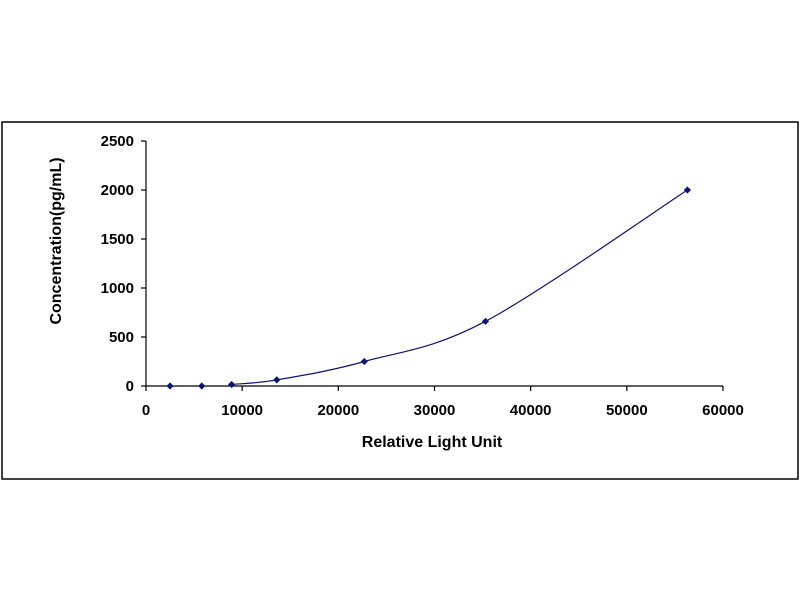  I want to click on x-axis-ticks: 0 10000 20000 30000 40000 50000 60000, so click(443, 402).